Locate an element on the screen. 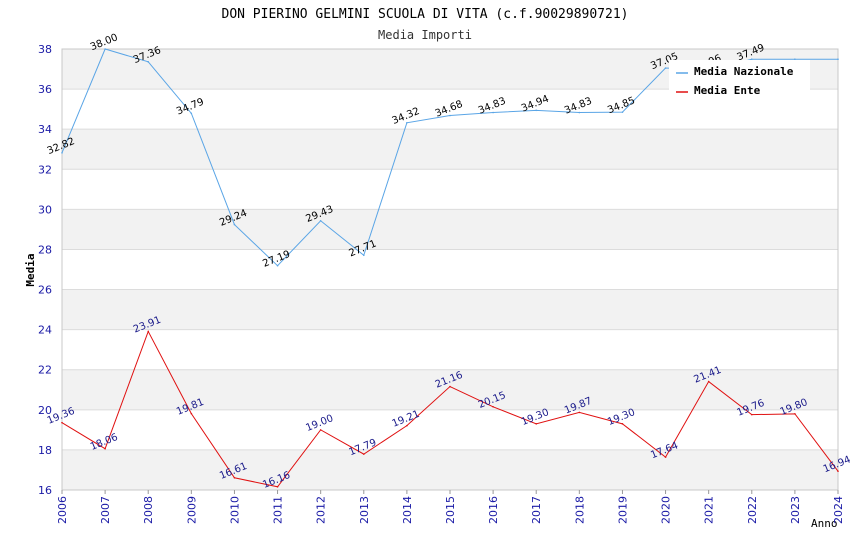  x-tick-label: 2023 is located at coordinates (795, 510).